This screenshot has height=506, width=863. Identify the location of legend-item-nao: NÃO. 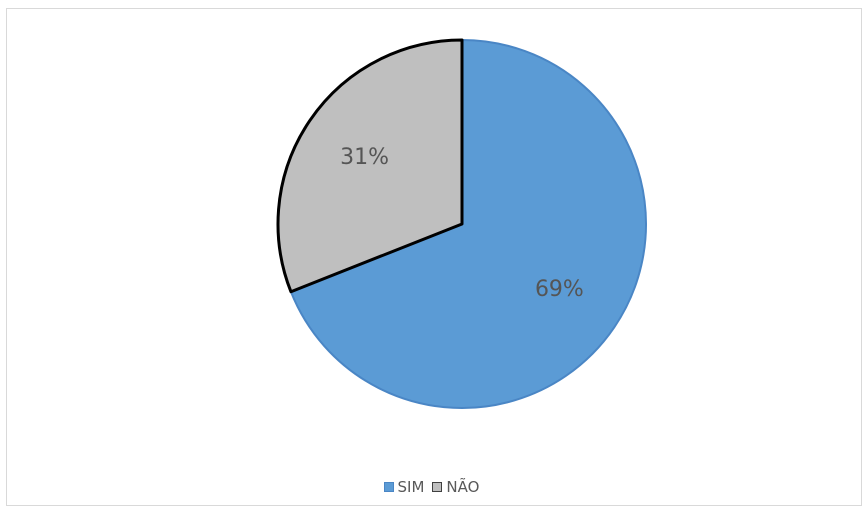
(455, 487).